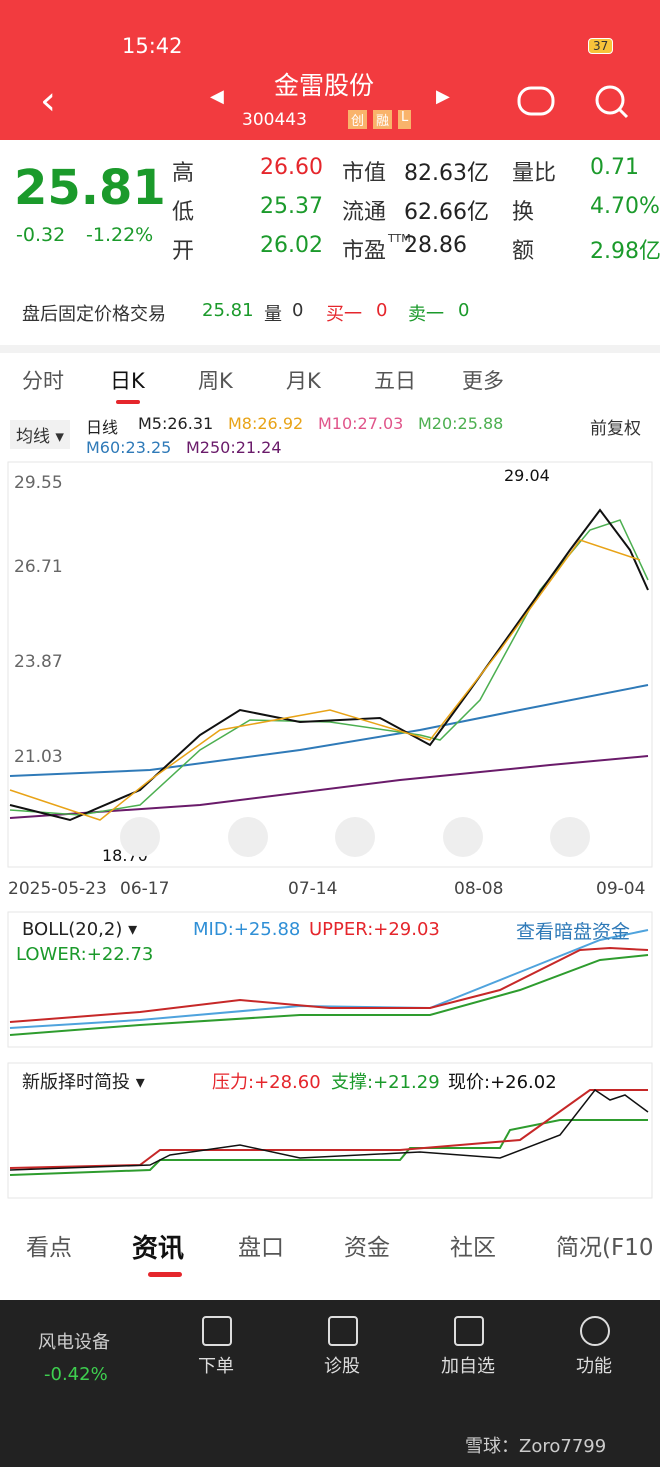 This screenshot has height=1467, width=660. I want to click on sell-label: 卖一, so click(426, 314).